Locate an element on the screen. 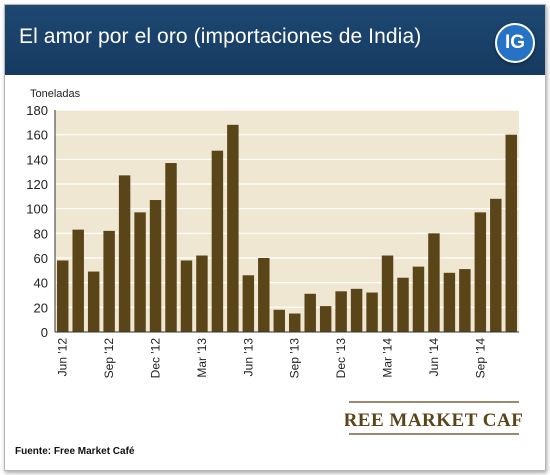 This screenshot has height=475, width=550. y-tick-label: 20 is located at coordinates (41, 307).